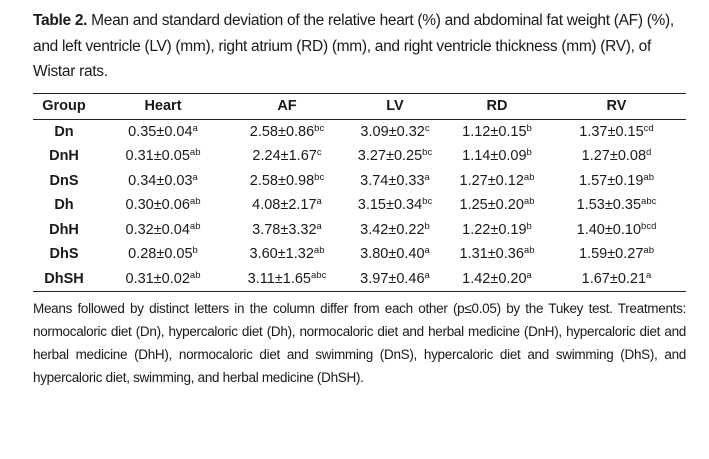 The width and height of the screenshot is (709, 459). I want to click on value-cell: 1.12±0.15b, so click(497, 131).